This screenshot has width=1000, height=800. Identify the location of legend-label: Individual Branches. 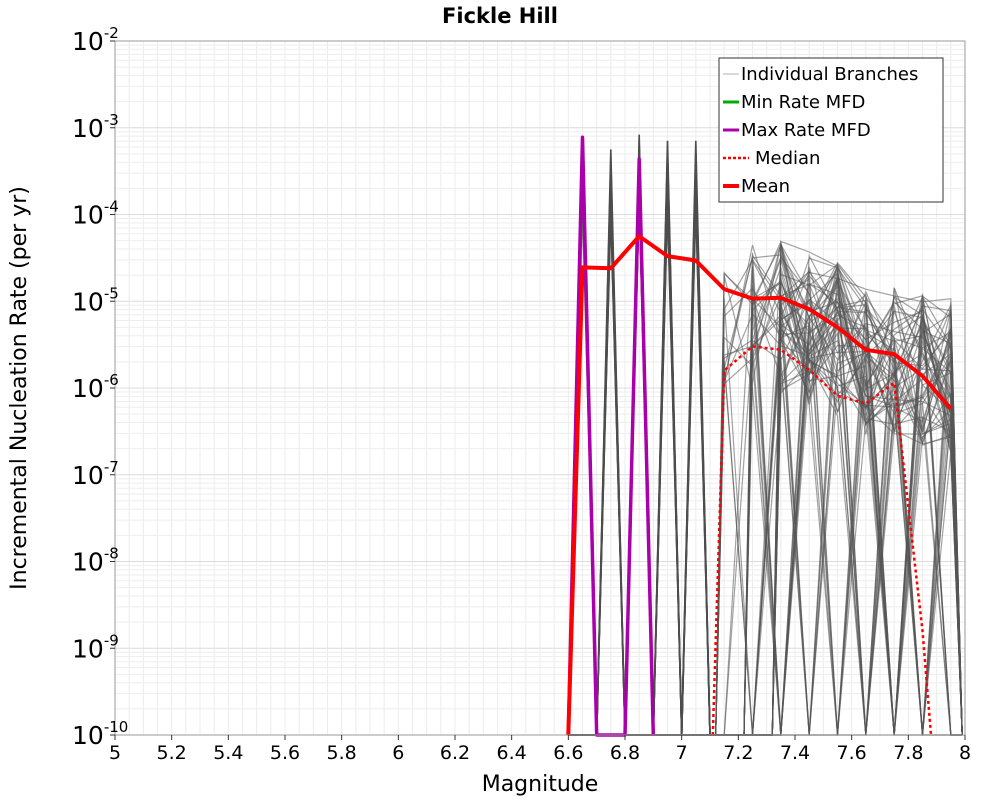
(829, 74).